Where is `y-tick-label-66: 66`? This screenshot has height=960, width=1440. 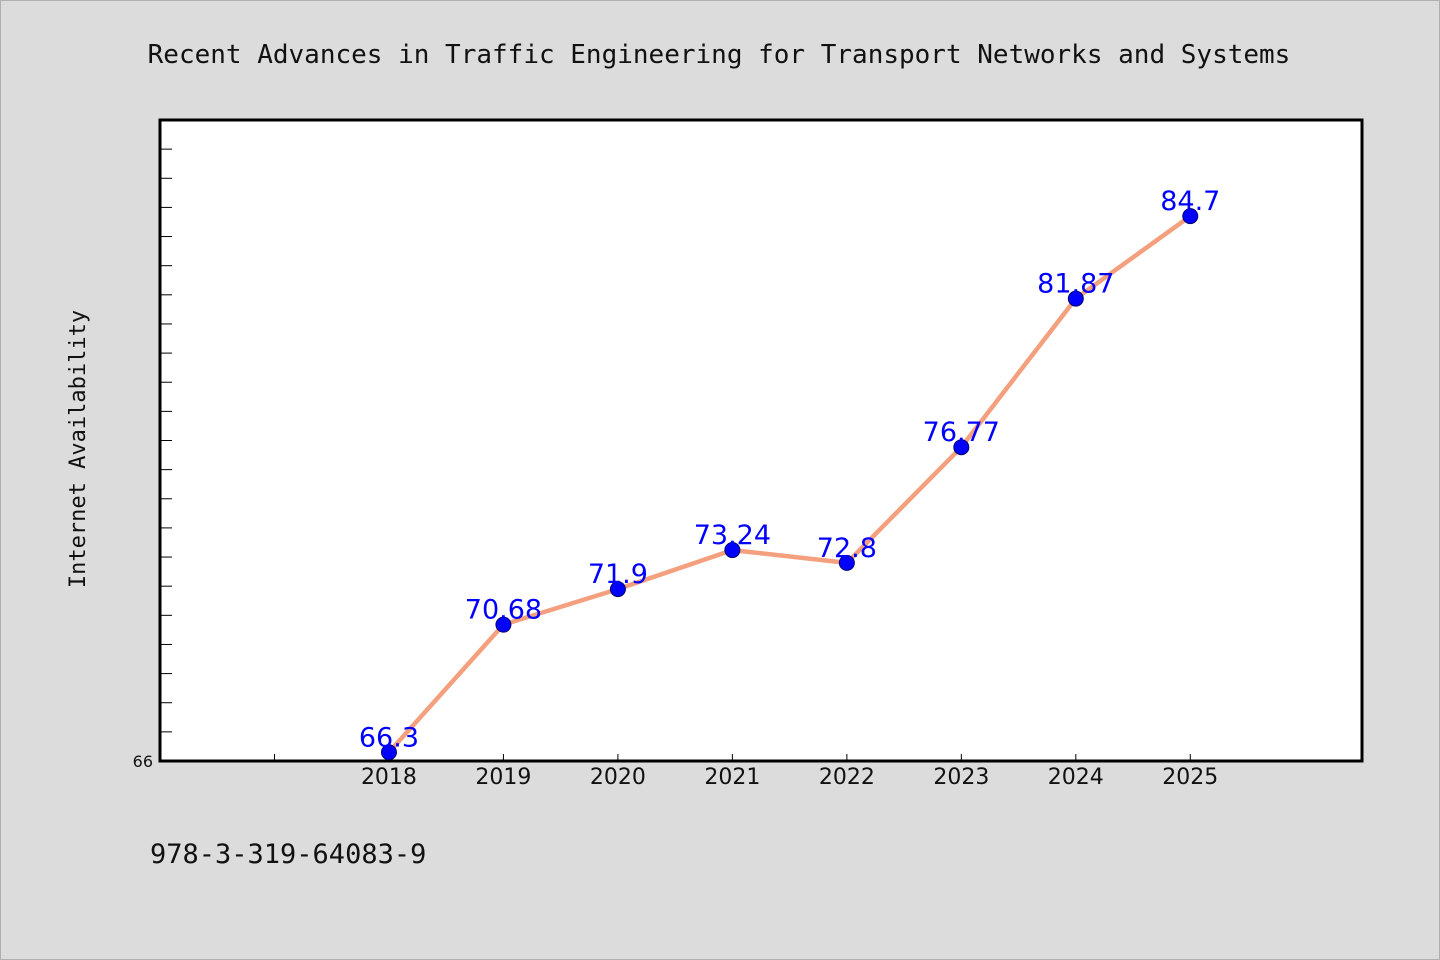
y-tick-label-66: 66 is located at coordinates (143, 761).